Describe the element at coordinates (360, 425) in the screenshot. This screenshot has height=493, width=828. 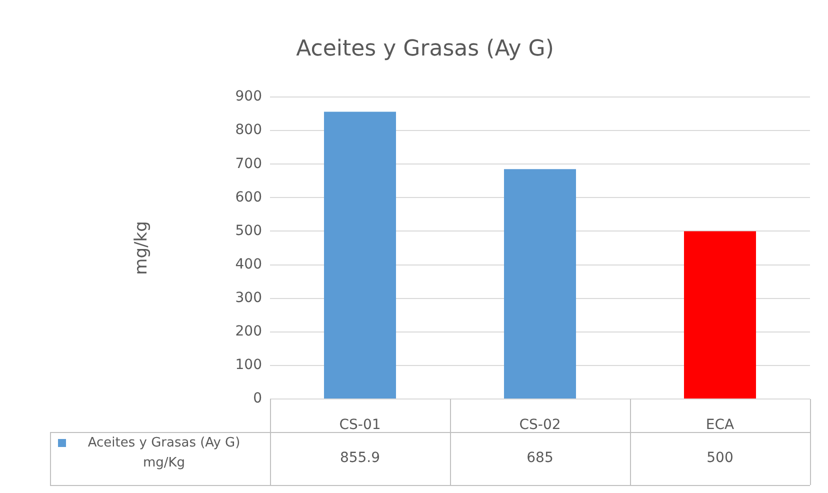
I see `x-tick-label: CS-01` at that location.